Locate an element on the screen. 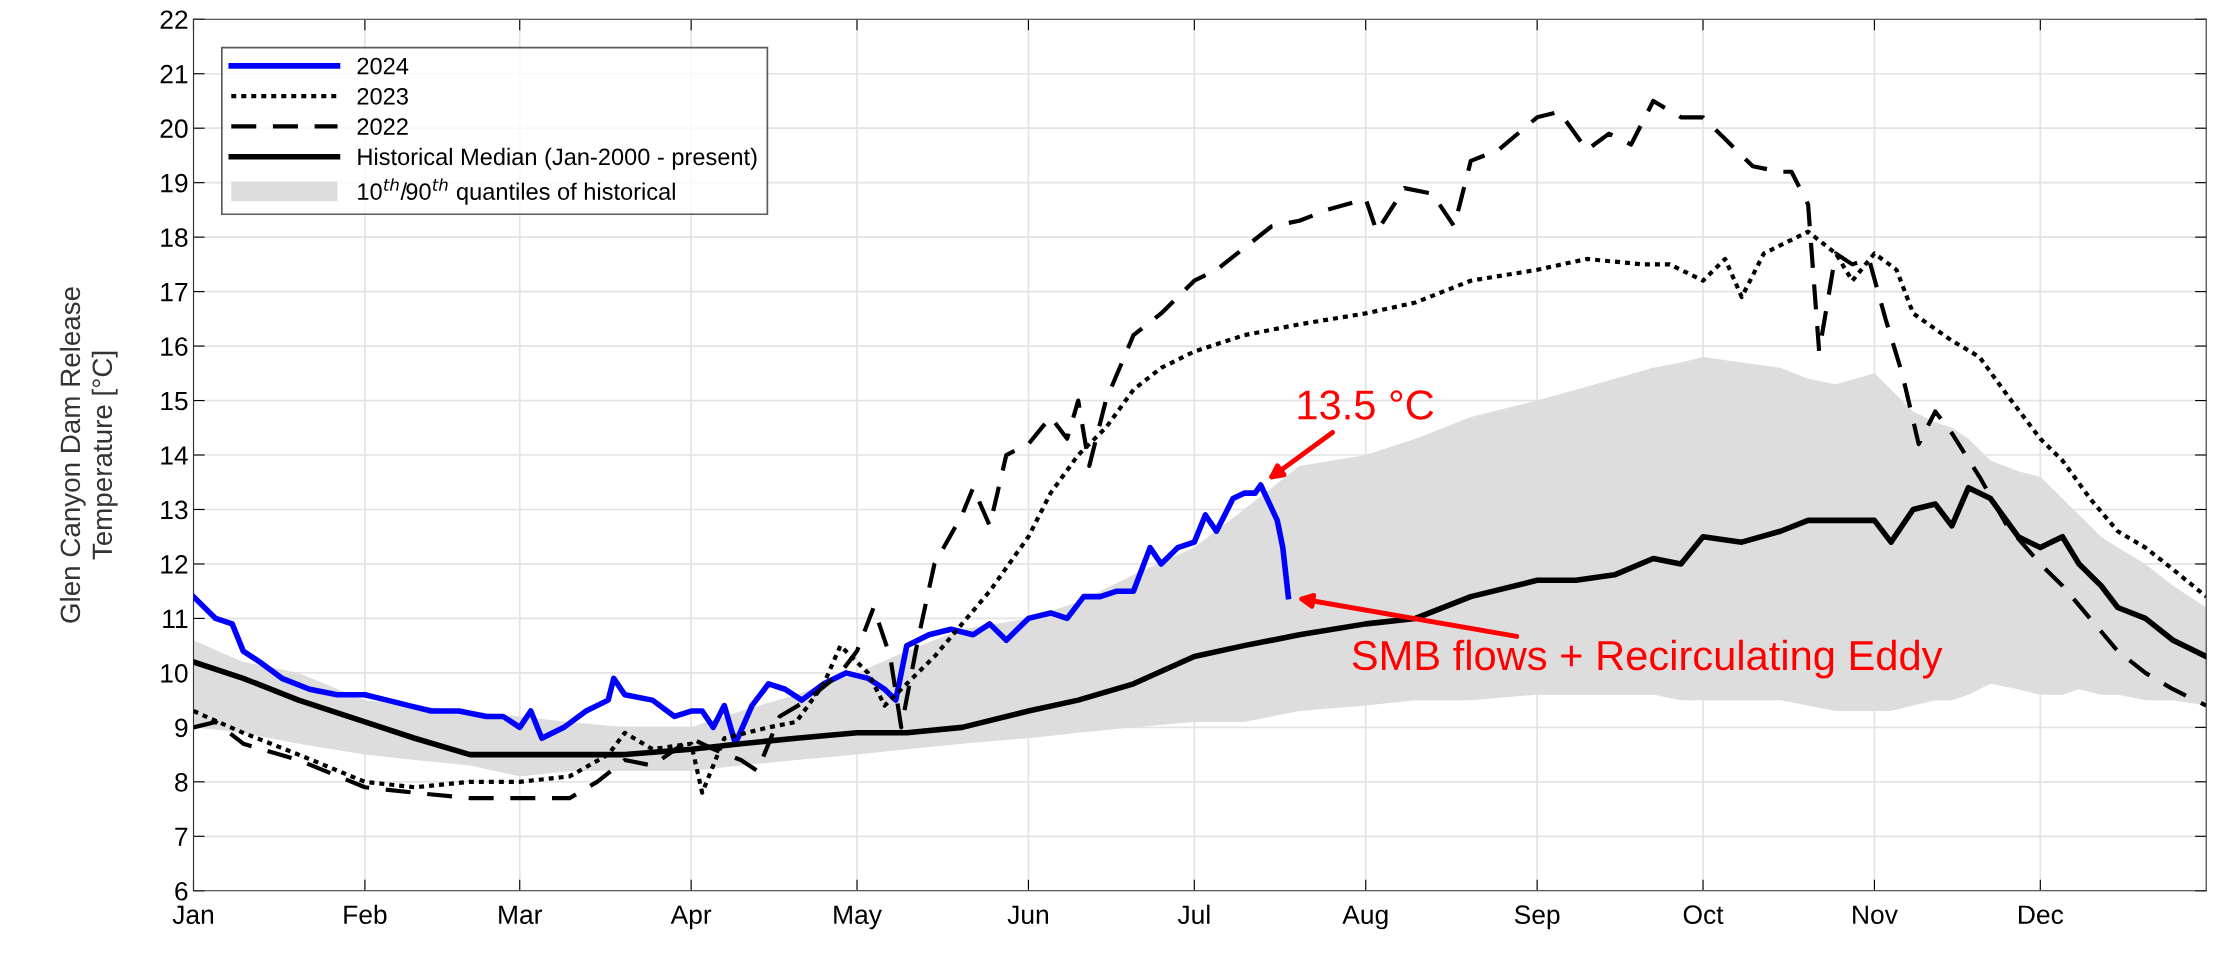  y-tick-label: 8 is located at coordinates (181, 782).